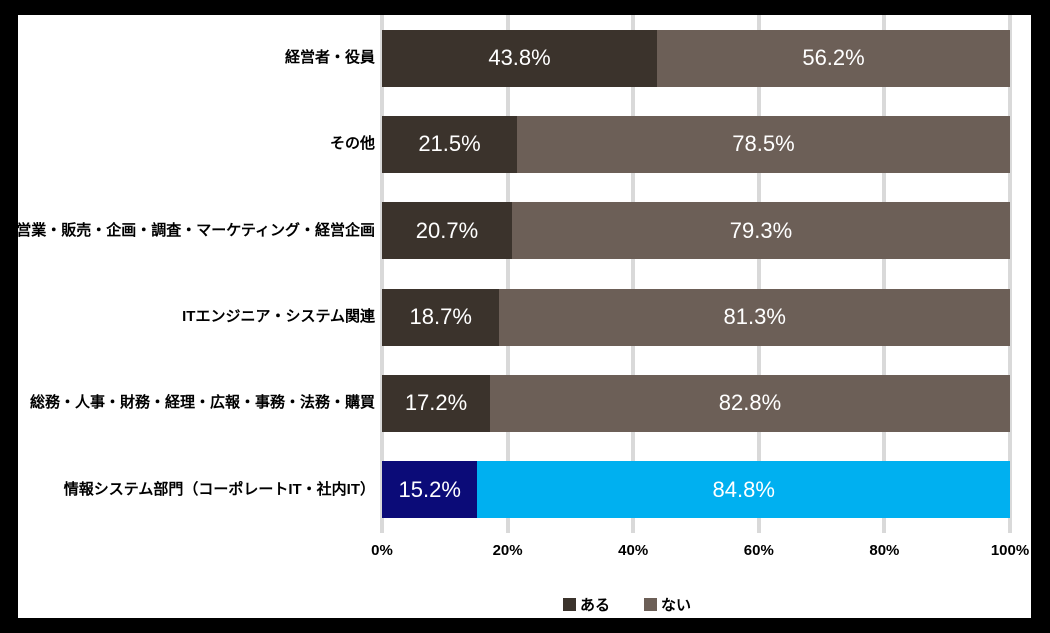 Image resolution: width=1050 pixels, height=633 pixels. I want to click on legend-item-nai: ない, so click(667, 604).